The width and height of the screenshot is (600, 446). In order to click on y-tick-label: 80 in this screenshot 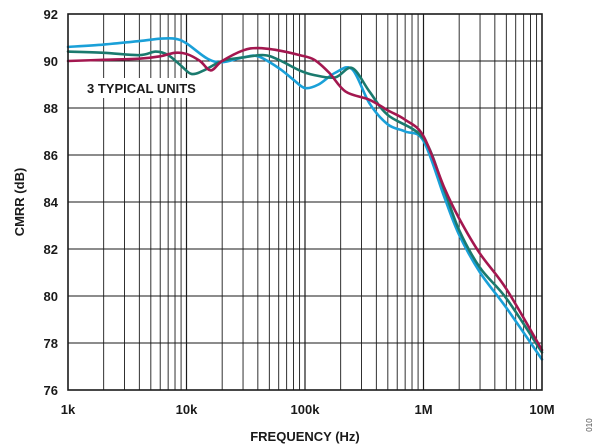, I will do `click(51, 296)`.